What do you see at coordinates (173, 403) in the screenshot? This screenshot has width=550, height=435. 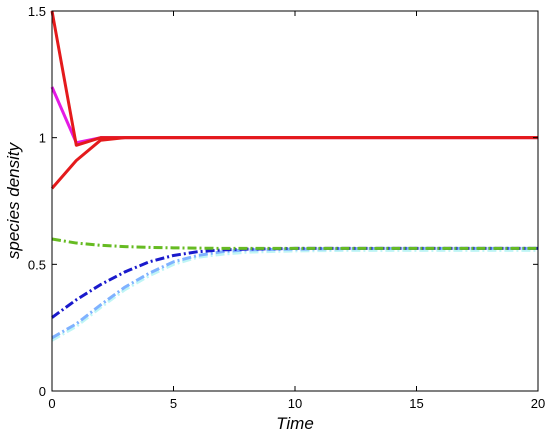 I see `x-tick-label: 5` at bounding box center [173, 403].